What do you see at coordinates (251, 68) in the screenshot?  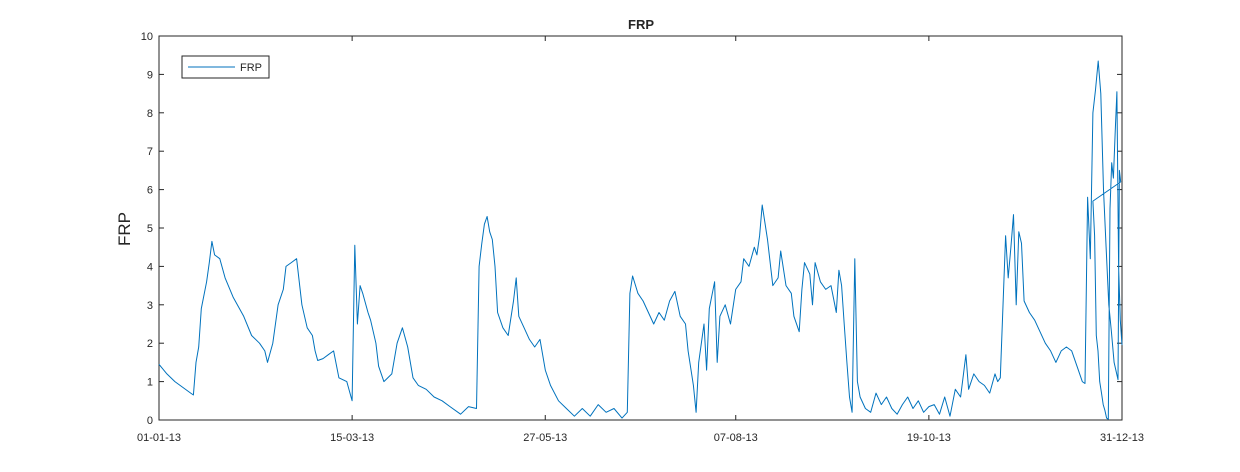 I see `legend-label-frp: FRP` at bounding box center [251, 68].